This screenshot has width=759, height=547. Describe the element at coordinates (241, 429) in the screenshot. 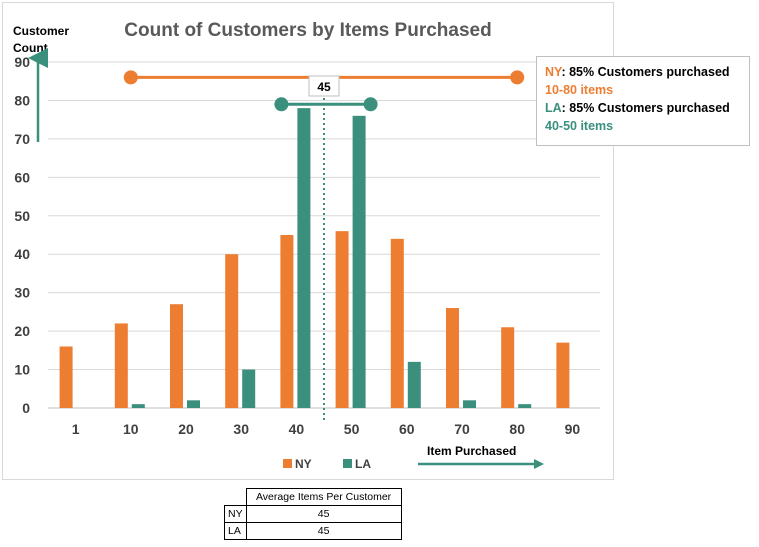

I see `x-tick-label: 30` at that location.